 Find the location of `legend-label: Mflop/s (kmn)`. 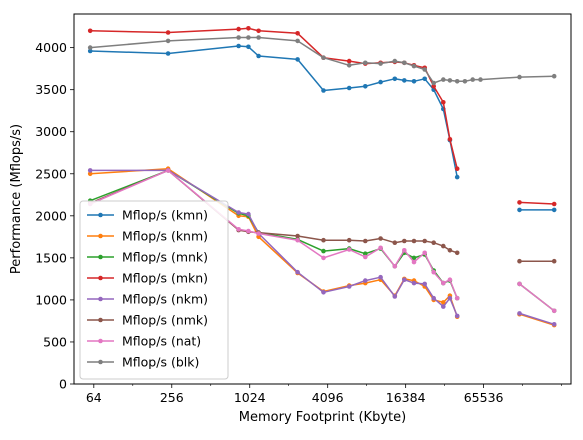

legend-label: Mflop/s (kmn) is located at coordinates (165, 215).